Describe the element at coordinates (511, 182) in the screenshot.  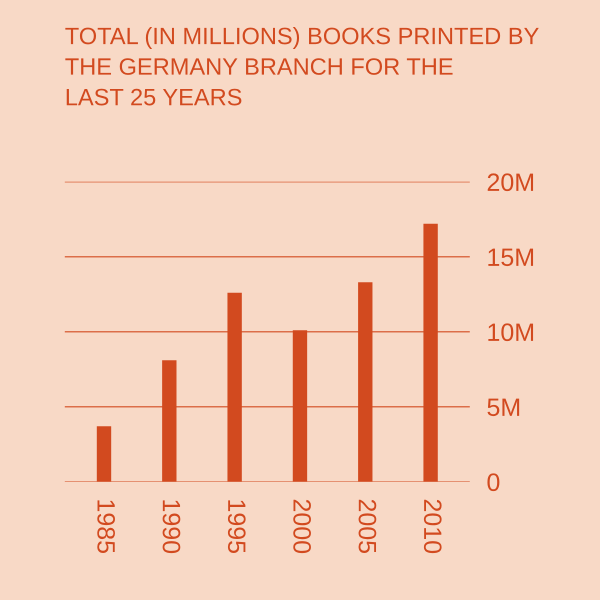
I see `y-tick-label: 20M` at that location.